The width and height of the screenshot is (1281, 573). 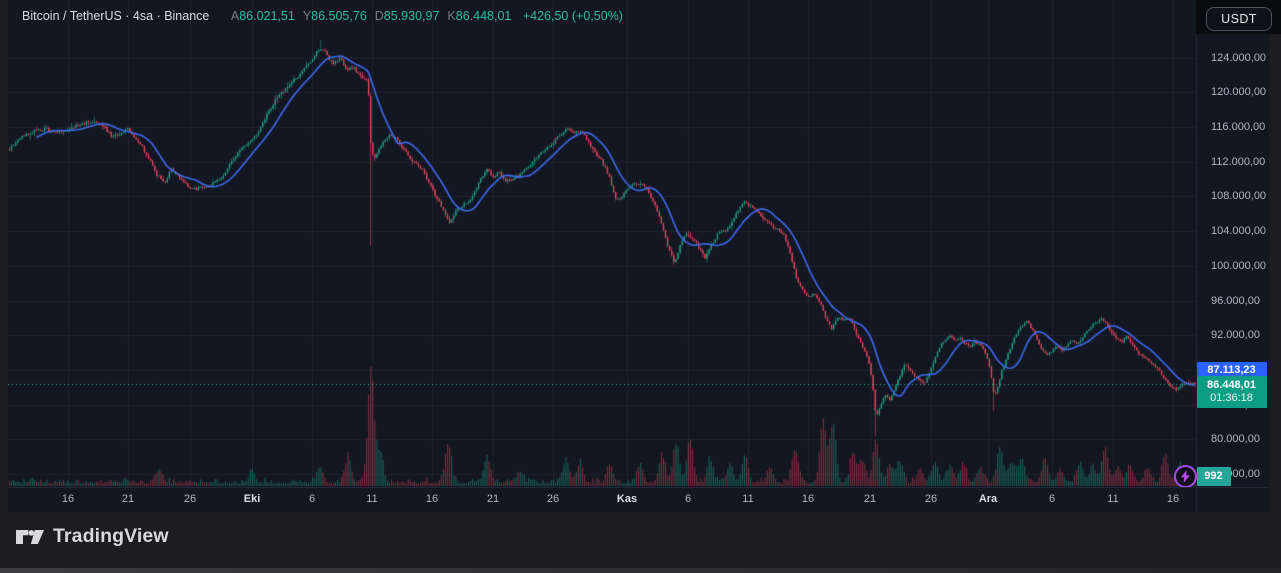 I want to click on price-axis-label: 112.000,00, so click(x=1238, y=161).